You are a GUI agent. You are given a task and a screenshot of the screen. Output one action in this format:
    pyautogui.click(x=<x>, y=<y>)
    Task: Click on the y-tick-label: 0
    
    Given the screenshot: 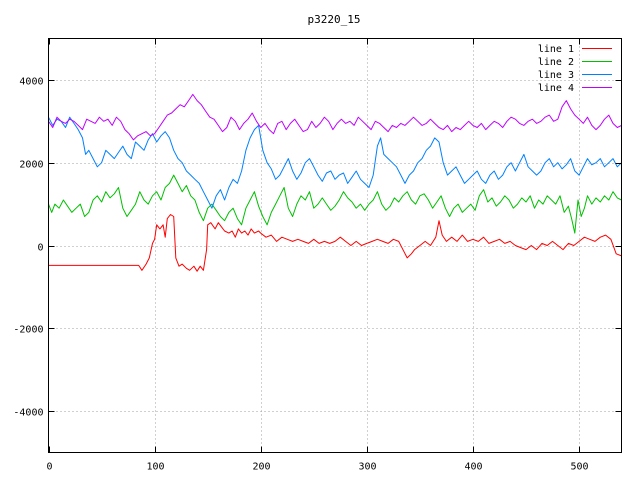 What is the action you would take?
    pyautogui.click(x=40, y=248)
    